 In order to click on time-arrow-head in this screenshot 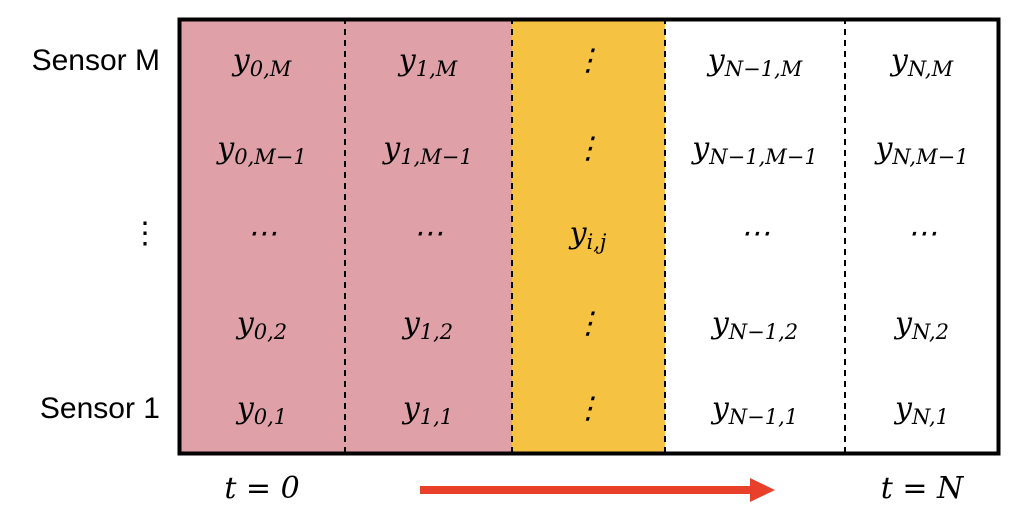, I will do `click(762, 490)`.